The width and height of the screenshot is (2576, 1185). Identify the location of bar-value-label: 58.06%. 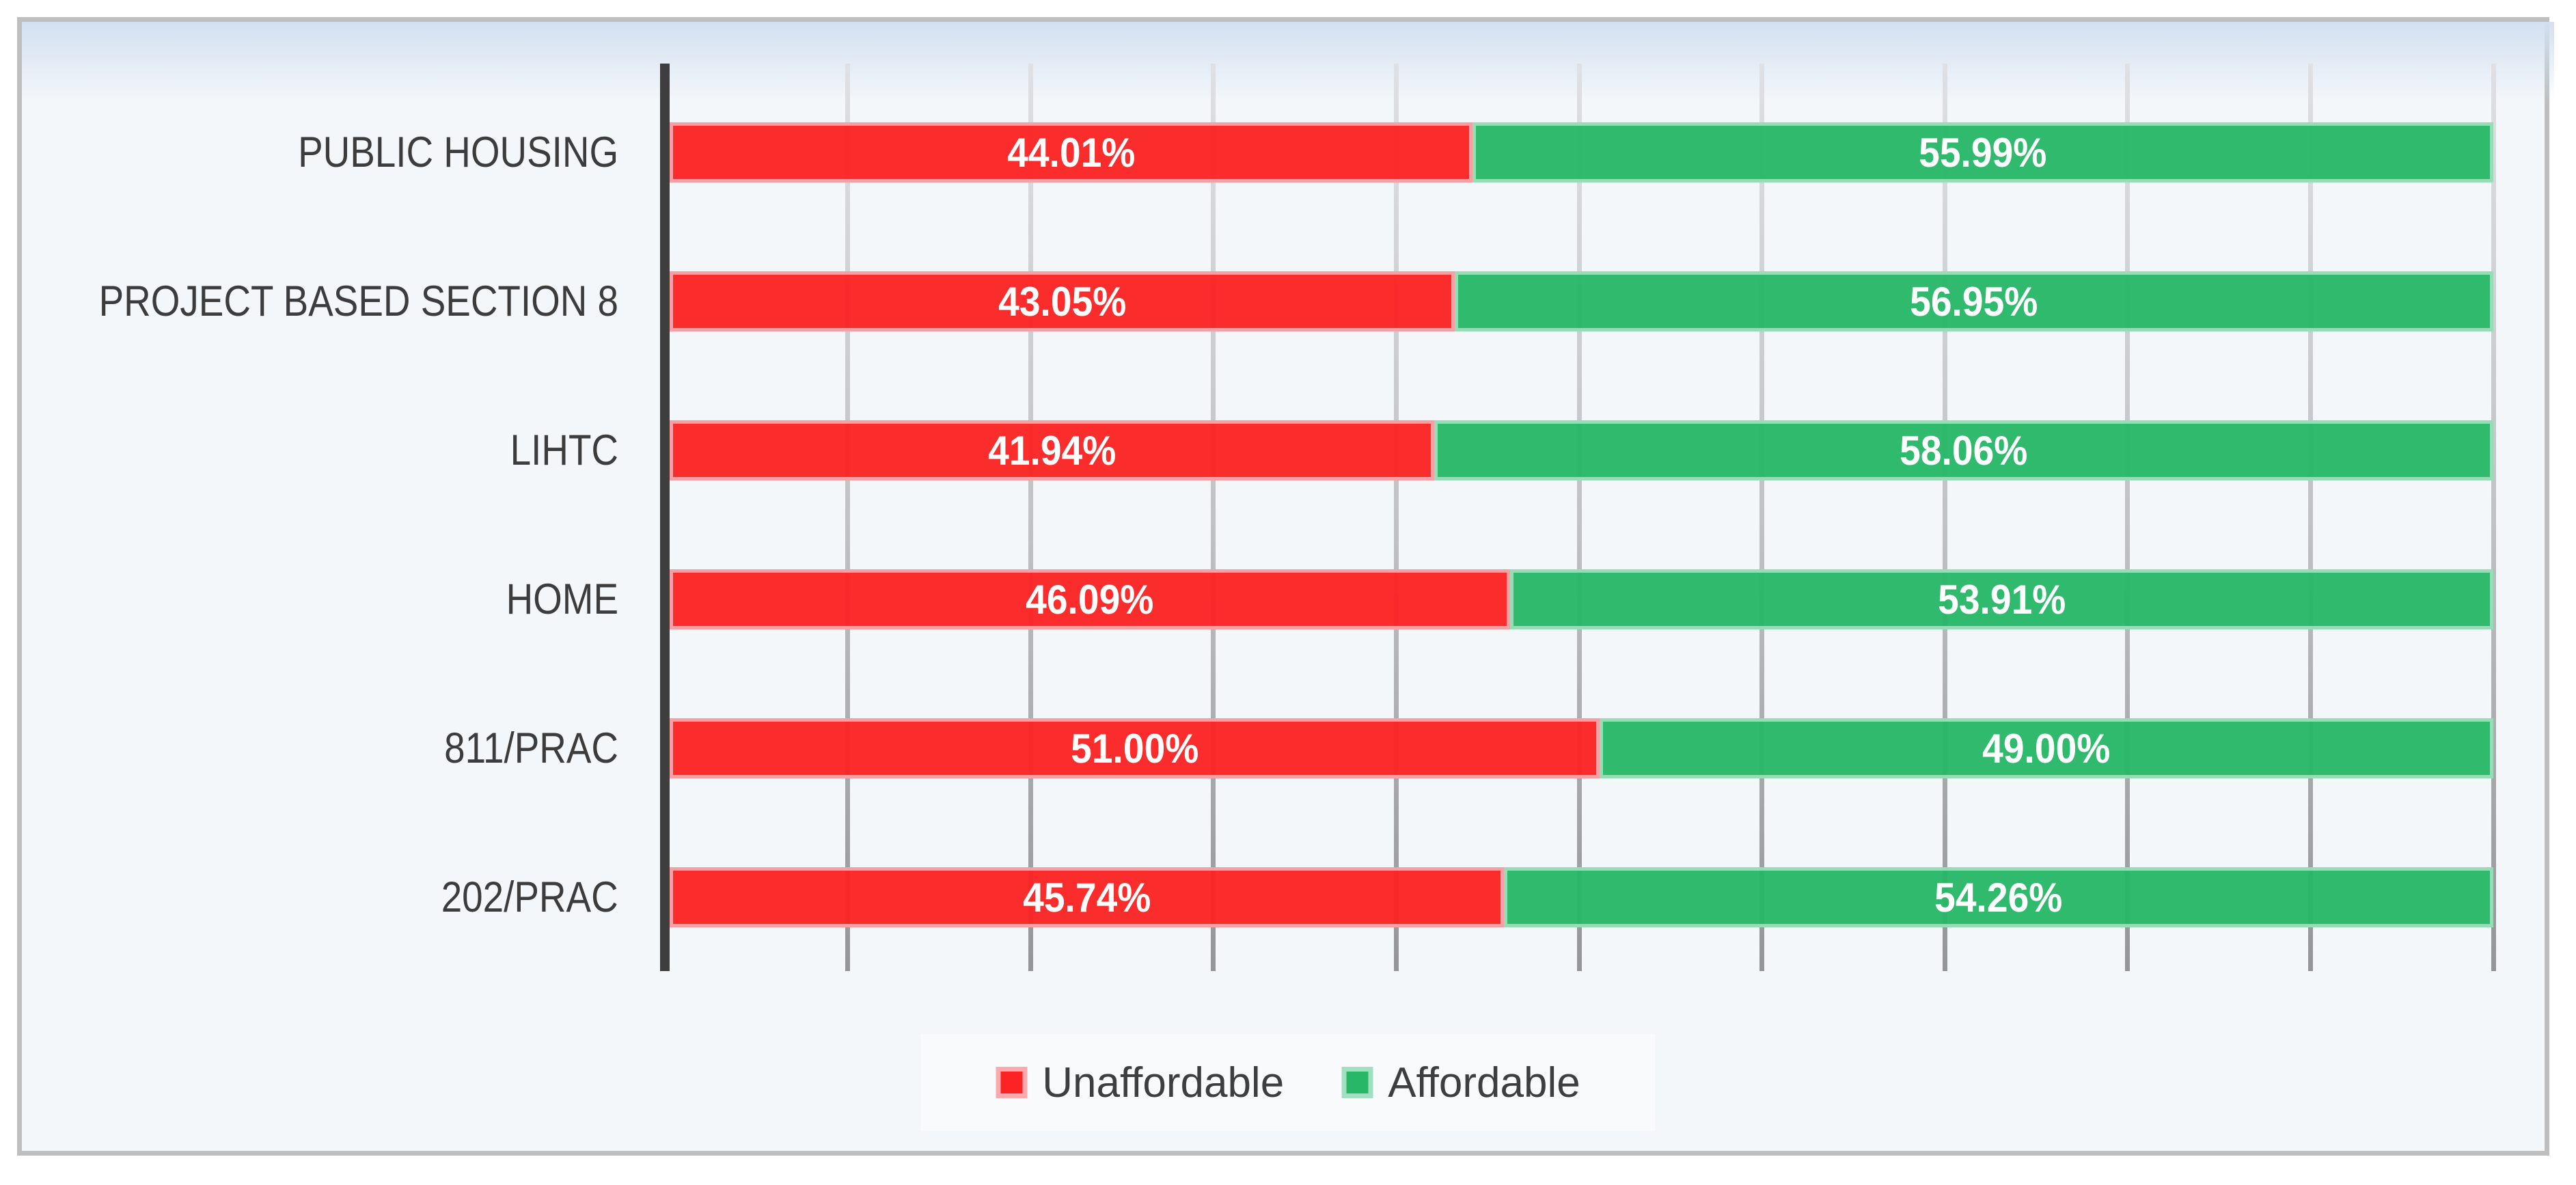
(1964, 451).